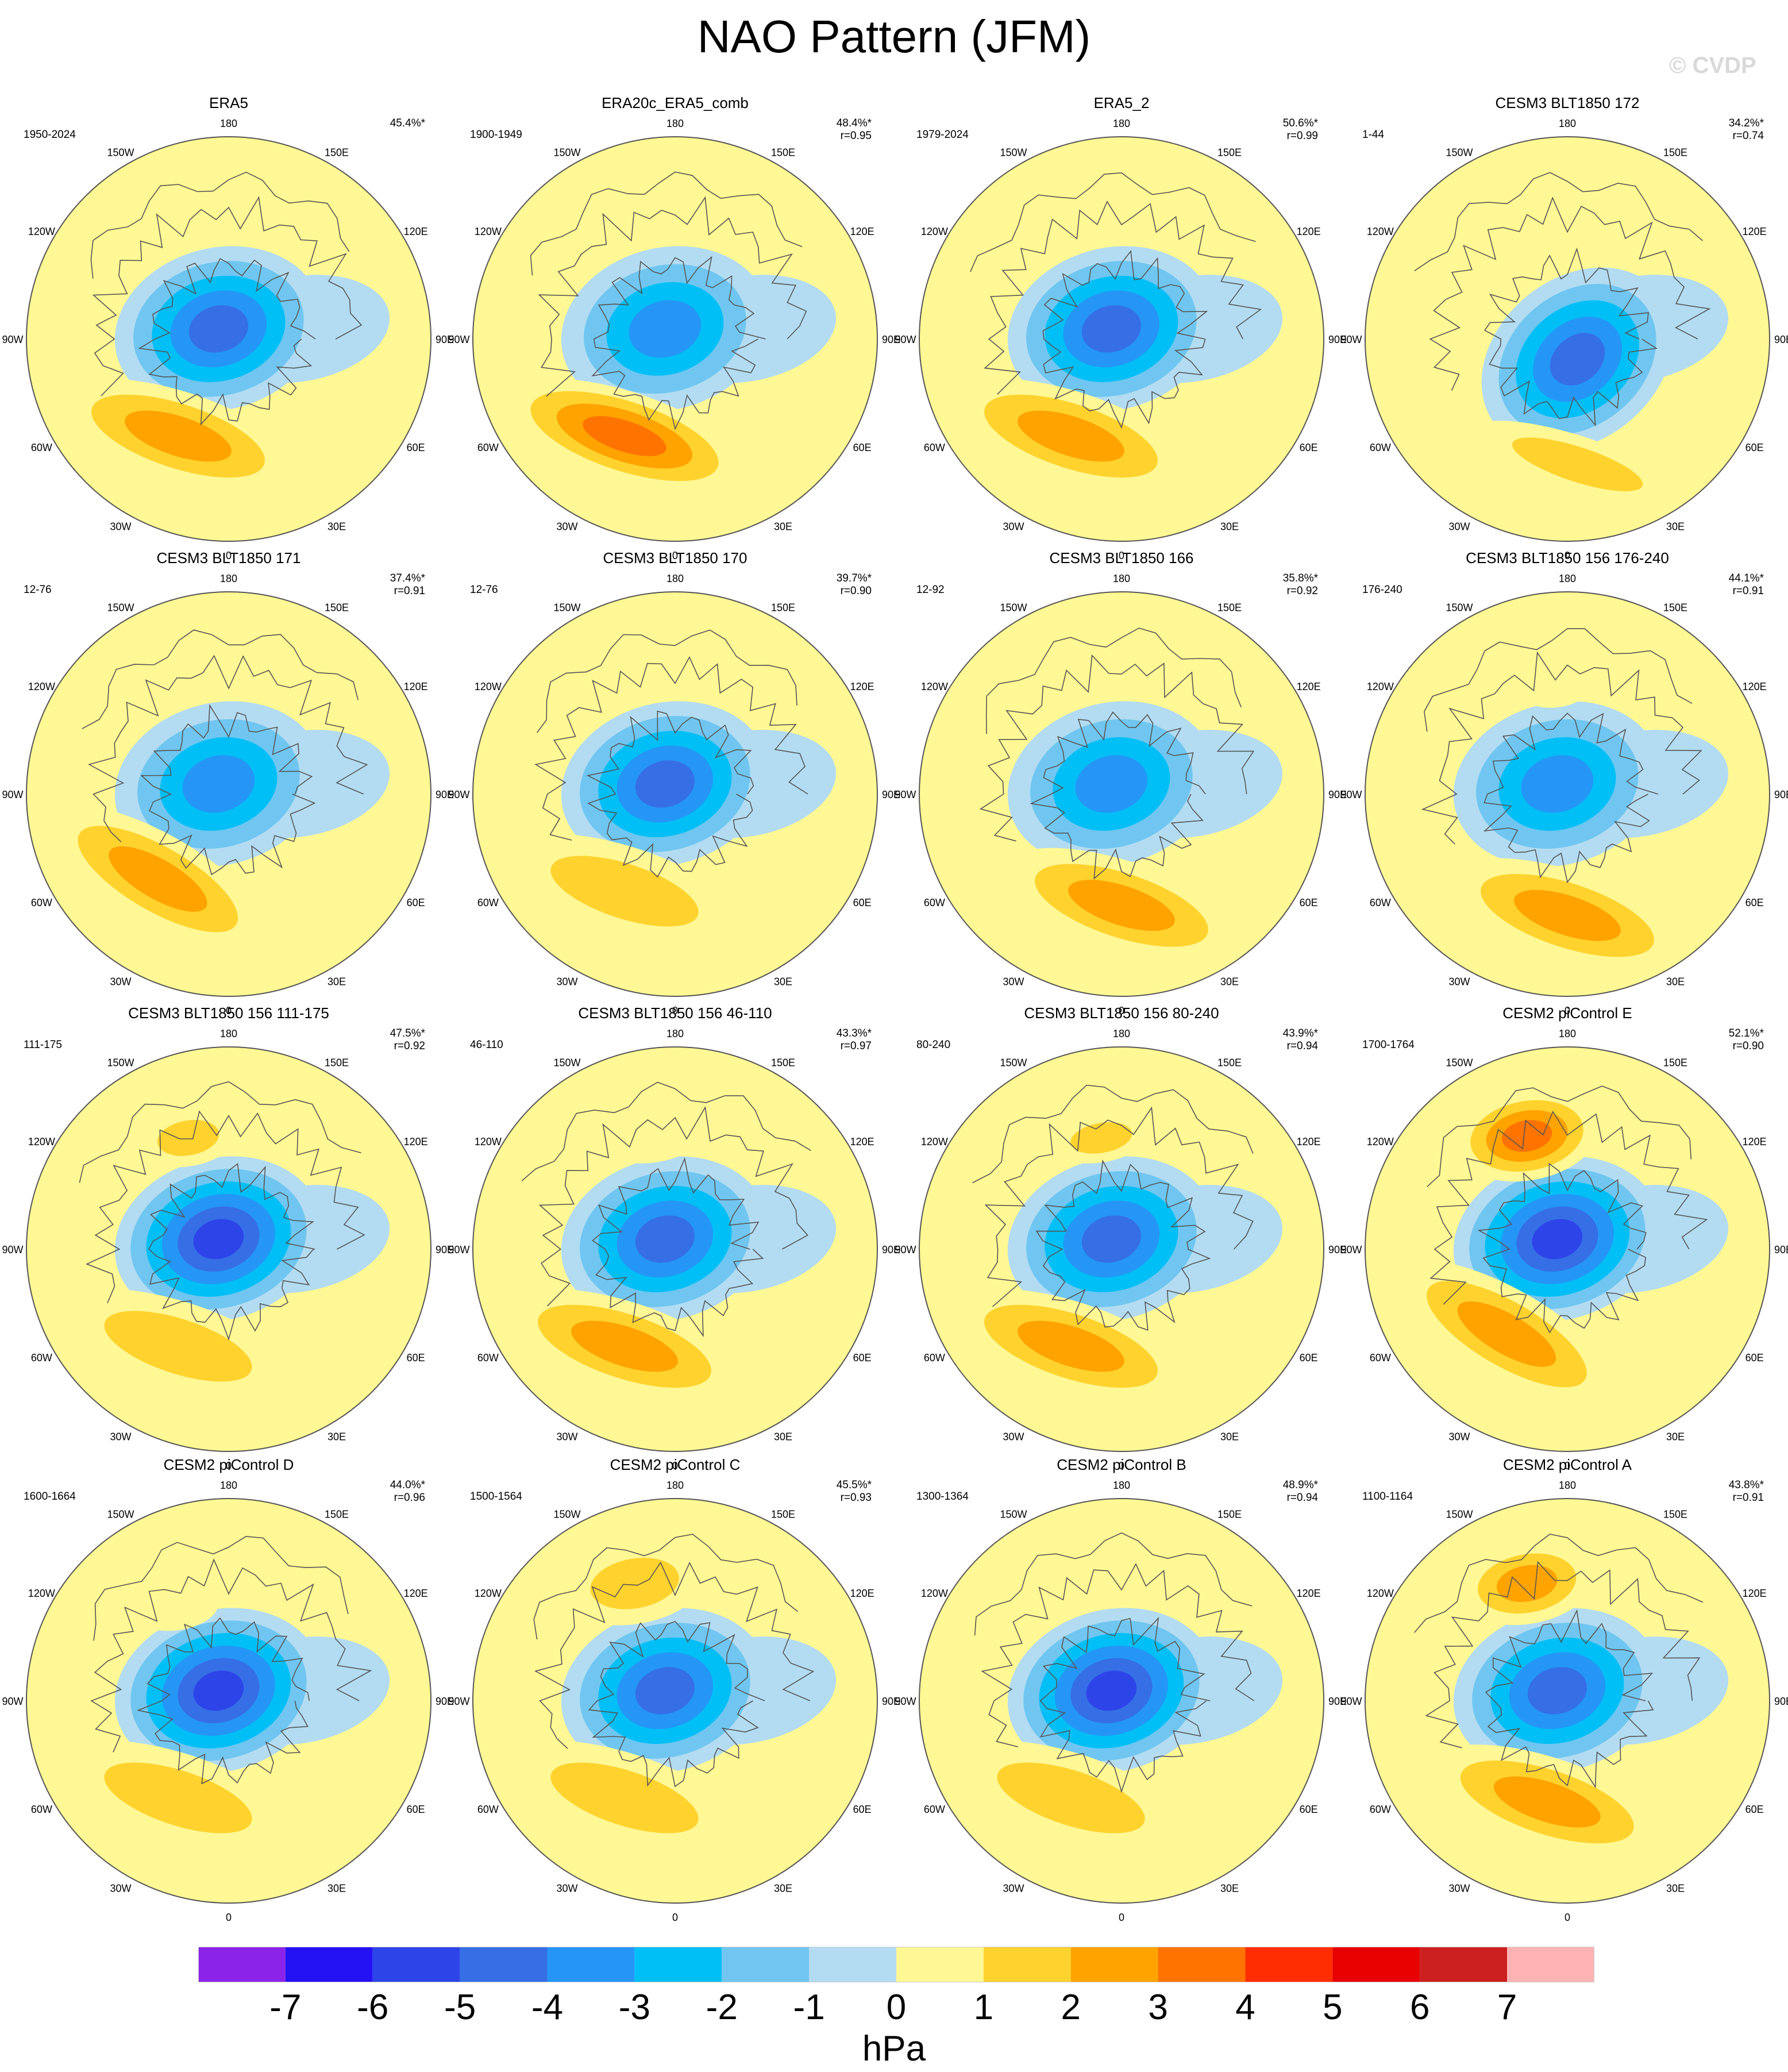 The image size is (1788, 2072). Describe the element at coordinates (1303, 1498) in the screenshot. I see `panel-correlation: r=0.94` at that location.